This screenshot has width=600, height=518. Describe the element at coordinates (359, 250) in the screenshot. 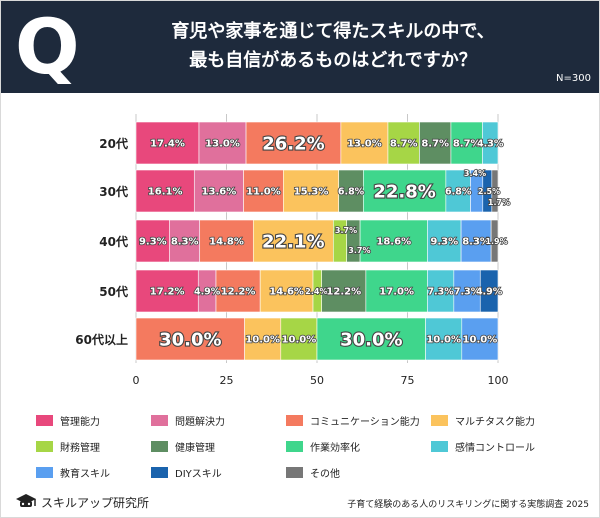

I see `data-label: 3.7%` at that location.